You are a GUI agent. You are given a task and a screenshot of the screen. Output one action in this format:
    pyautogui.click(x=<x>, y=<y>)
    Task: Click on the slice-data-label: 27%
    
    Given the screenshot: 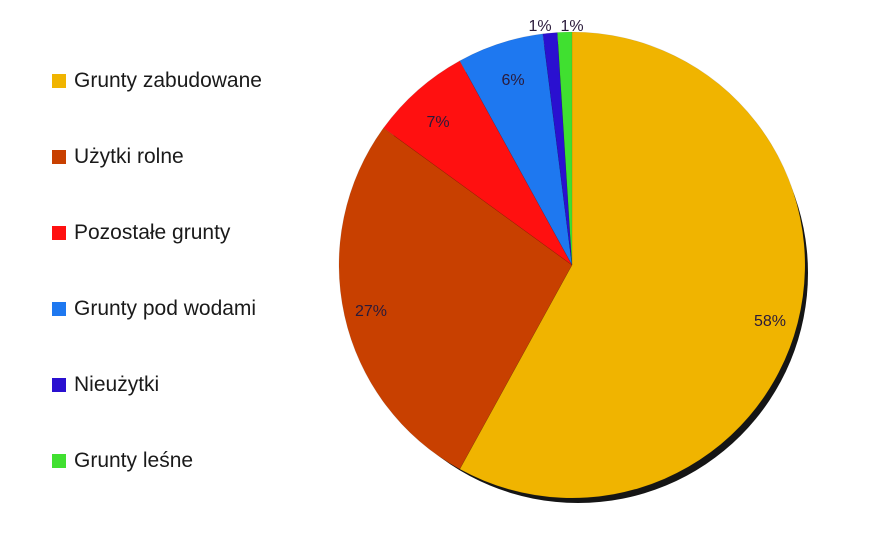 What is the action you would take?
    pyautogui.click(x=371, y=311)
    